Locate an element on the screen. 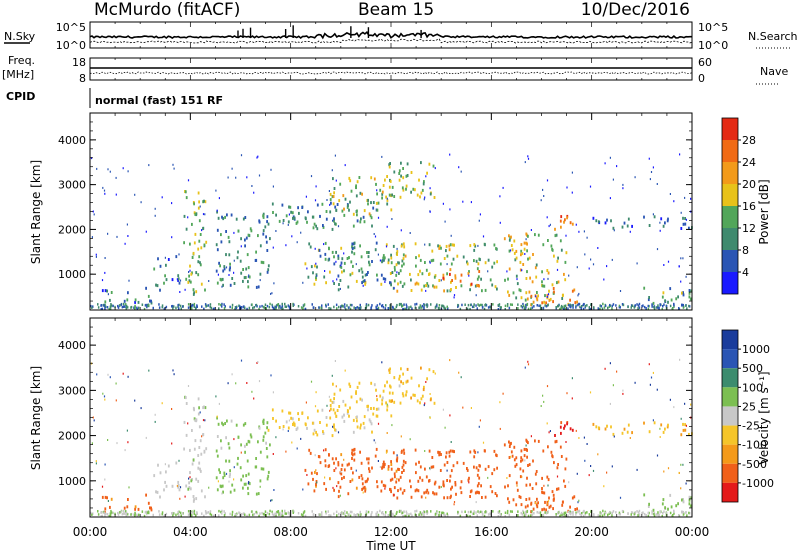 The image size is (800, 554). y-tick-label: 2000 is located at coordinates (72, 436).